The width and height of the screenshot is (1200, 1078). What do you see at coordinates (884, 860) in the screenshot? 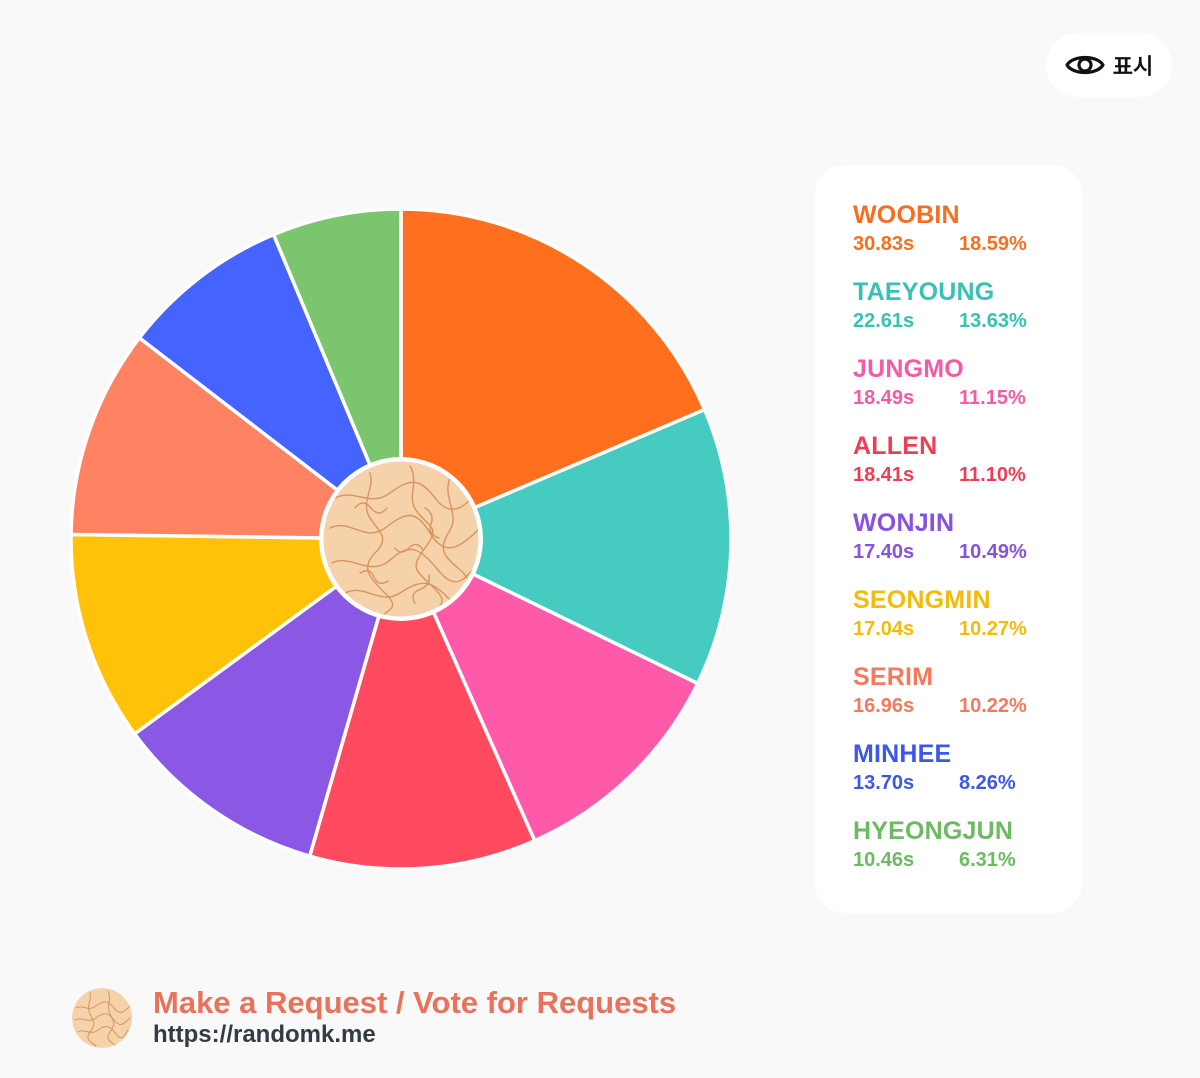
I see `legend-time: 10.46s` at bounding box center [884, 860].